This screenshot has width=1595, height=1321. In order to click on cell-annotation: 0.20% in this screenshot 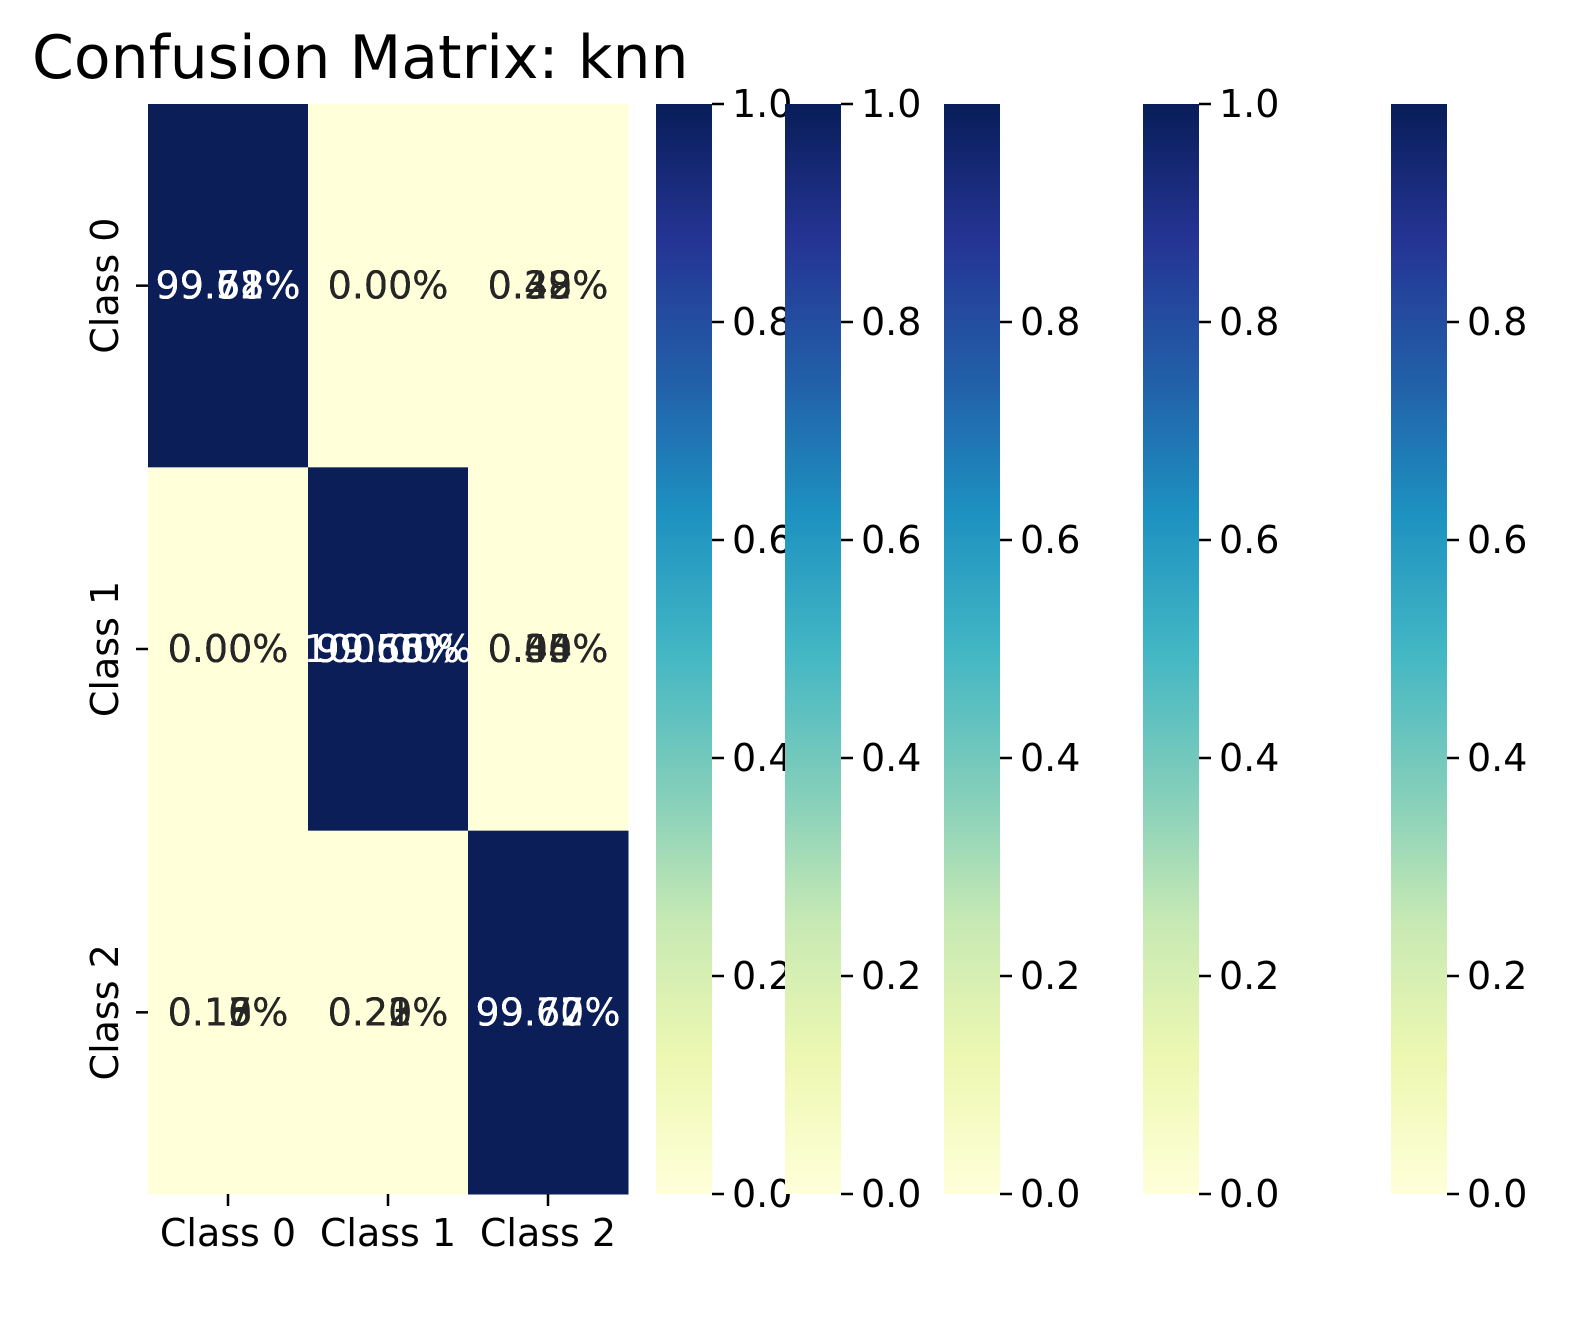, I will do `click(388, 1012)`.